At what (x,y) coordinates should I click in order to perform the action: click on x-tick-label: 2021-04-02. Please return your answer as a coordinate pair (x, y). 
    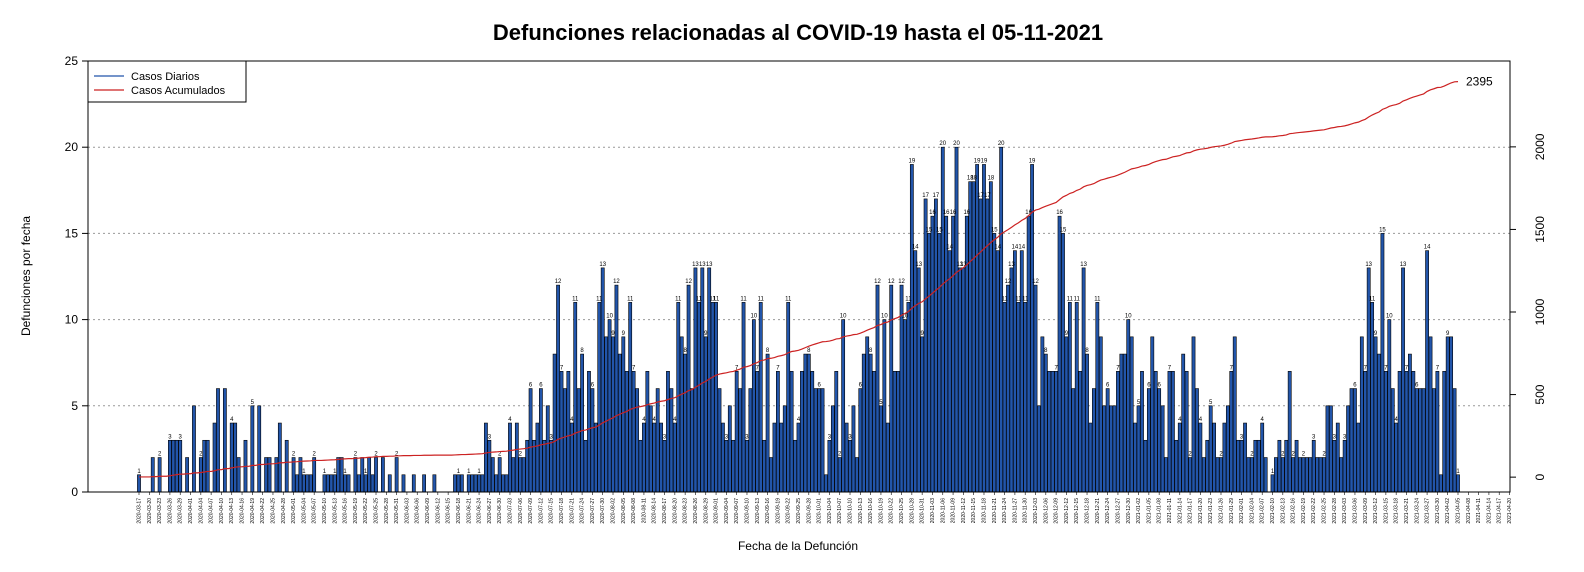
    Looking at the image, I should click on (1448, 511).